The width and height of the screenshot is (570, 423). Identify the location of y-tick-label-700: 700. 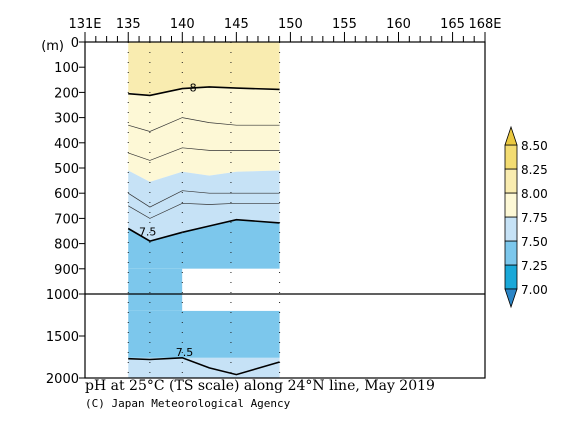
(66, 219).